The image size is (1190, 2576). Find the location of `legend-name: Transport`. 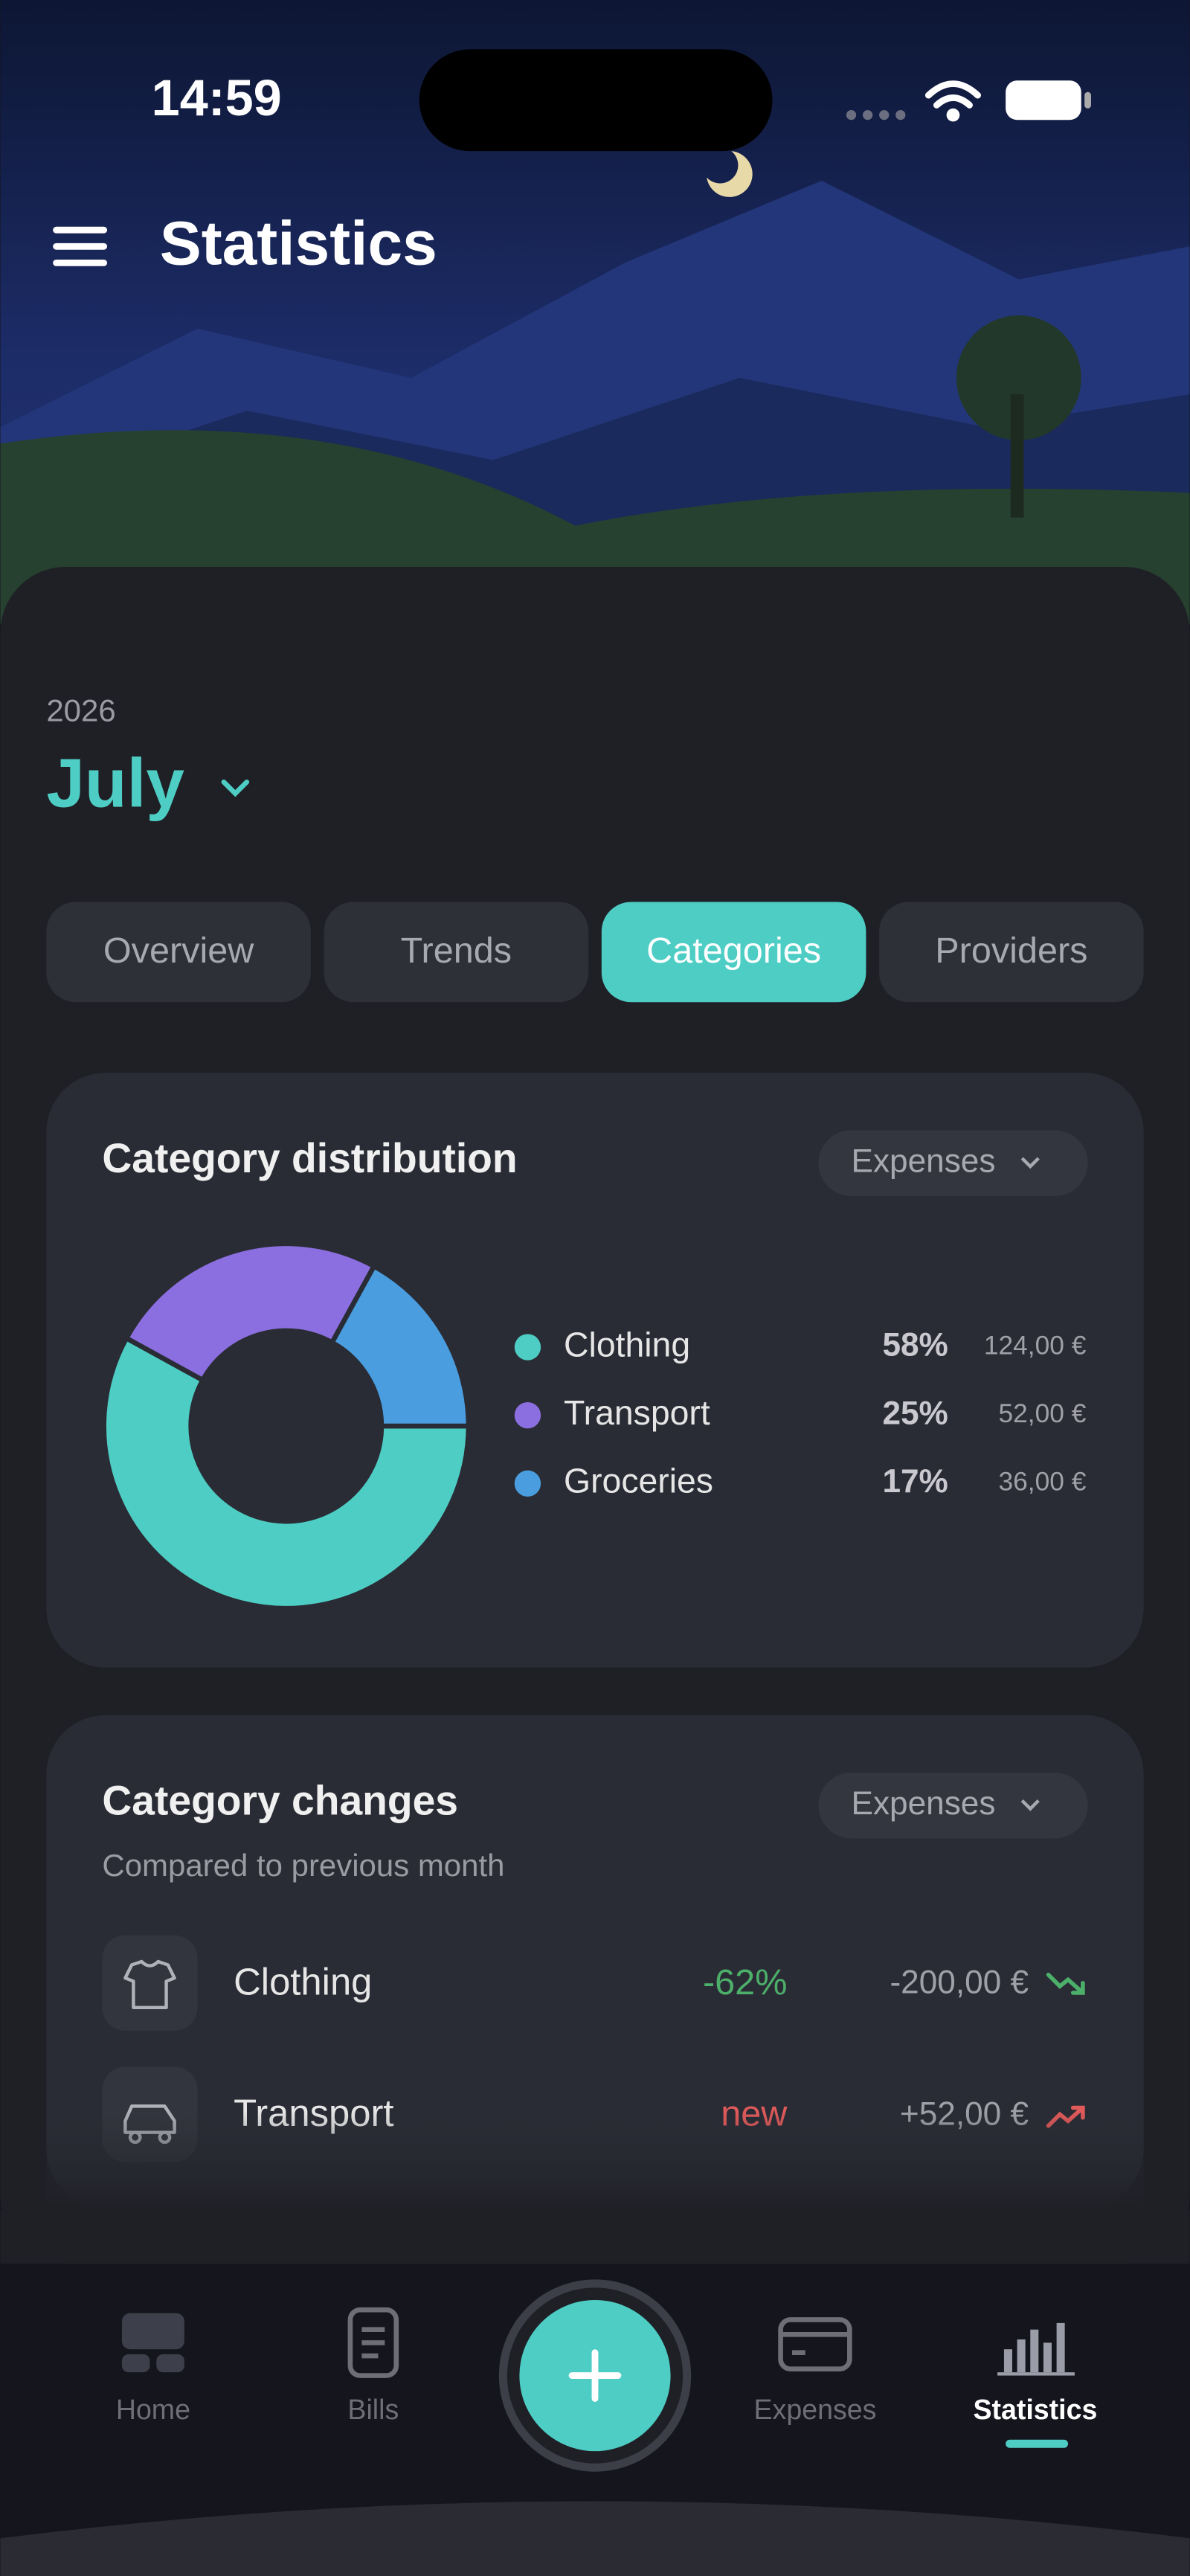

legend-name: Transport is located at coordinates (637, 1412).